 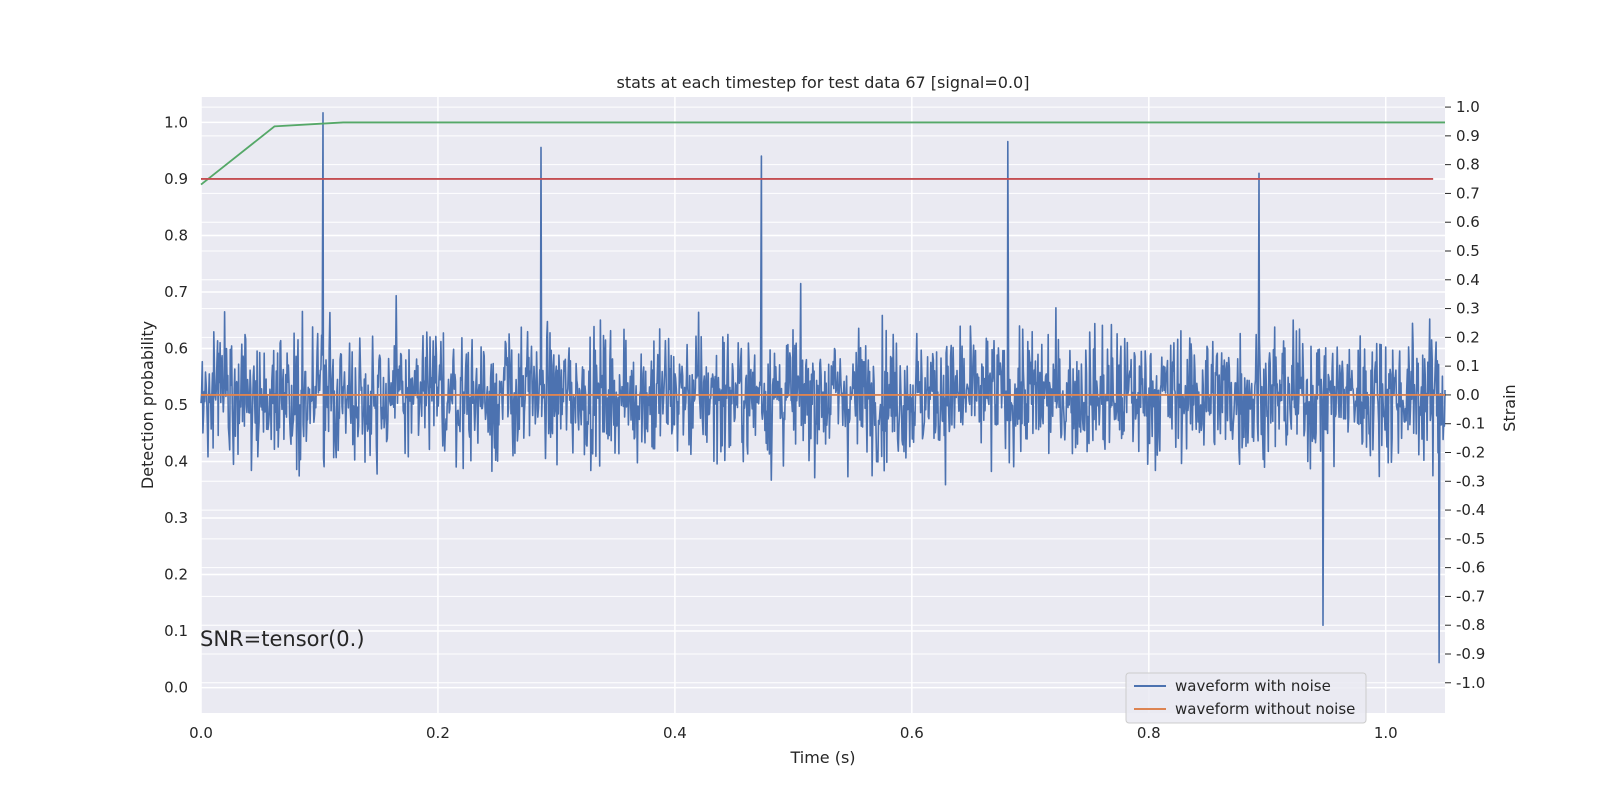 I want to click on left-y-axis-ticks: 0.0 0.1 0.2 0.3 0.4 0.5 0.6 0.7 0.8 0.9 1.0, so click(x=176, y=404).